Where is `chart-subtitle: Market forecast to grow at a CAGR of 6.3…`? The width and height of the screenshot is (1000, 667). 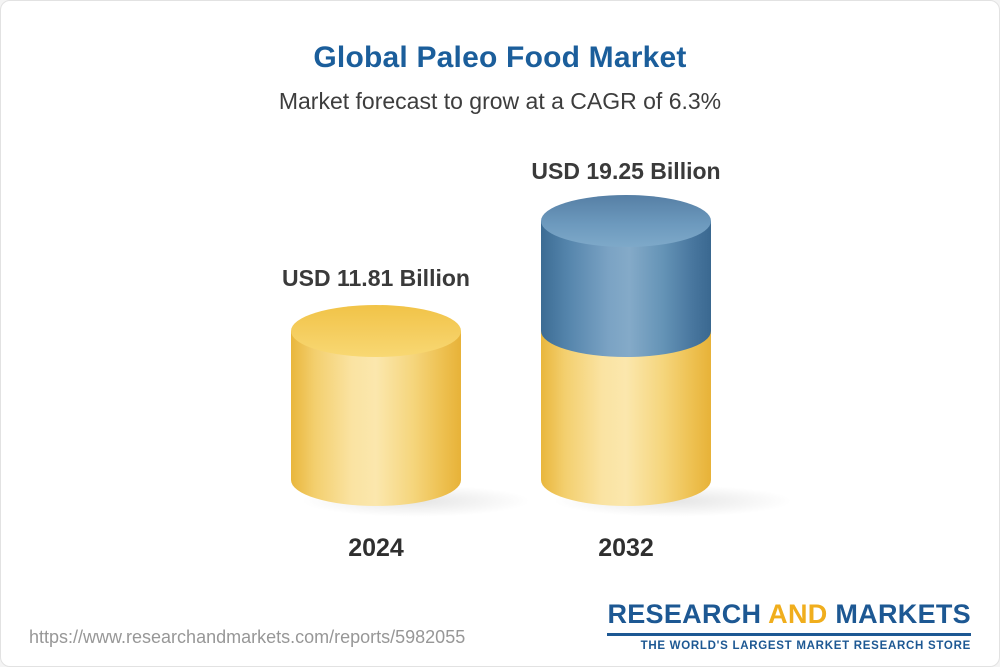
chart-subtitle: Market forecast to grow at a CAGR of 6.3… is located at coordinates (500, 101).